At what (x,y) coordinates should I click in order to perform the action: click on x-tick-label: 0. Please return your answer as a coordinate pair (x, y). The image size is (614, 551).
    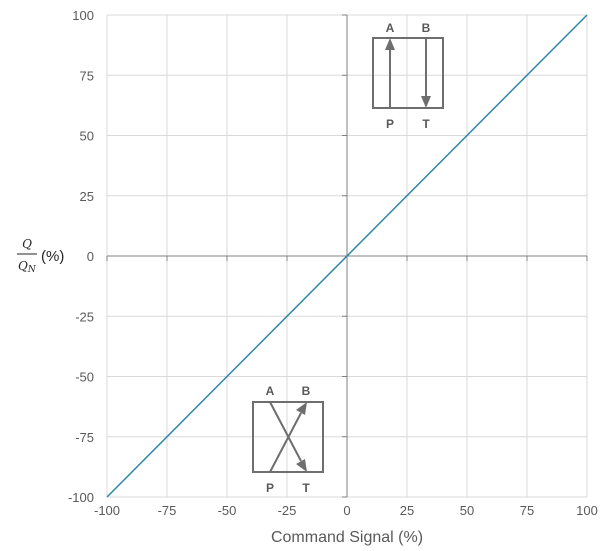
    Looking at the image, I should click on (346, 510).